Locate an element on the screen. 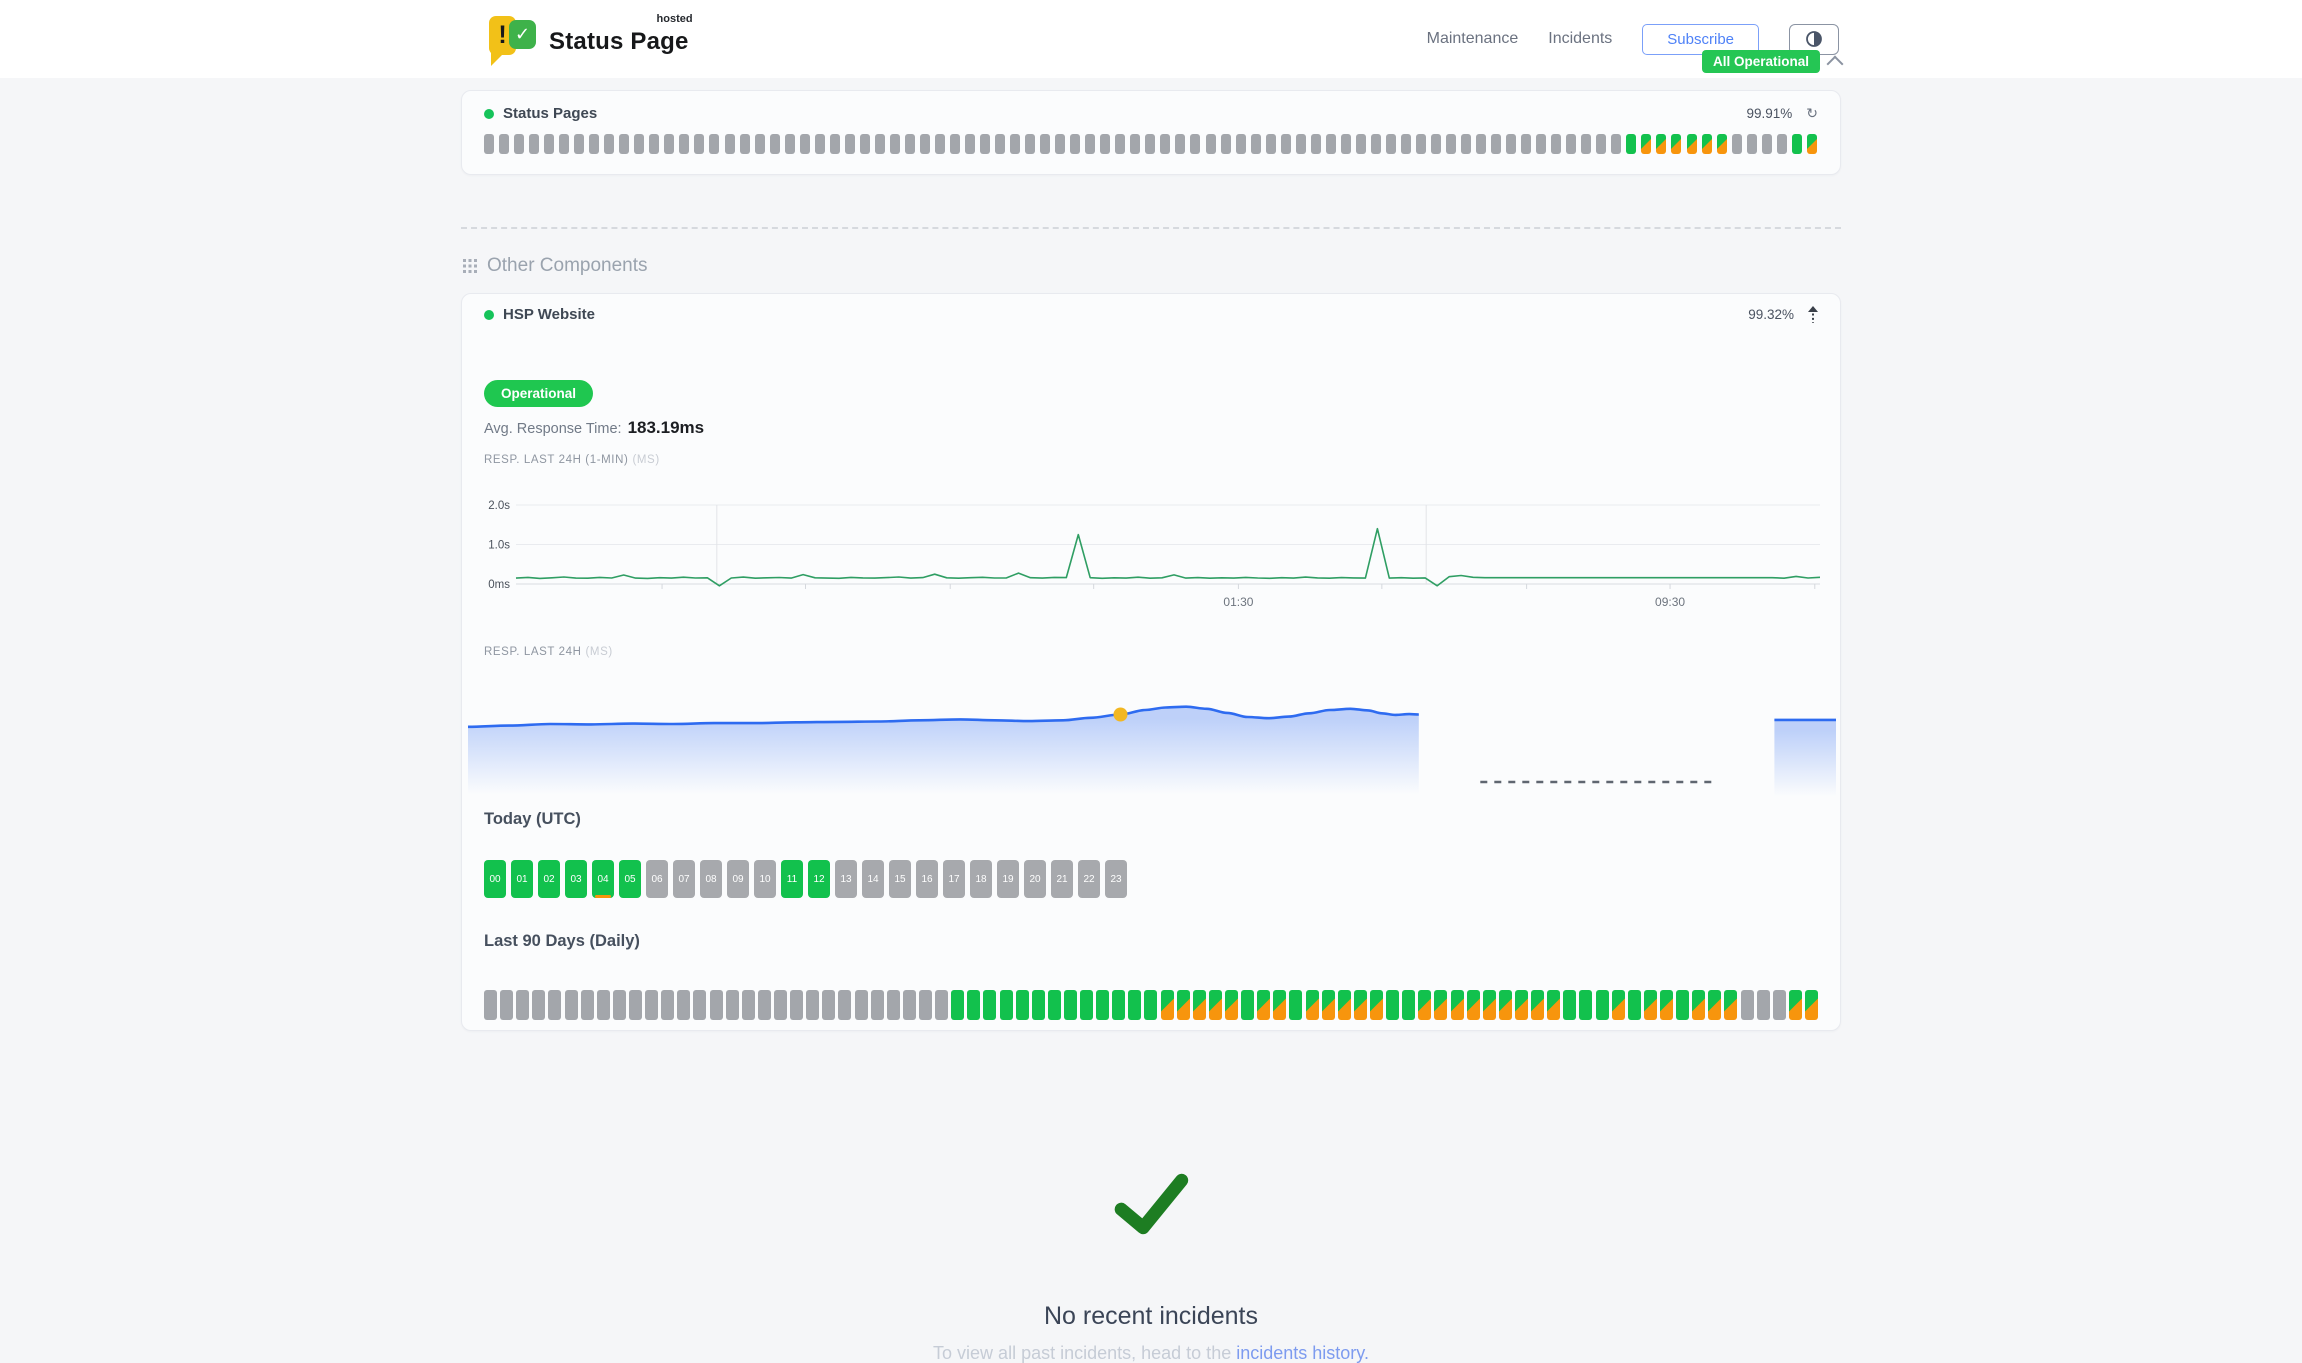 This screenshot has height=1363, width=2302. hour-block: 04 is located at coordinates (603, 879).